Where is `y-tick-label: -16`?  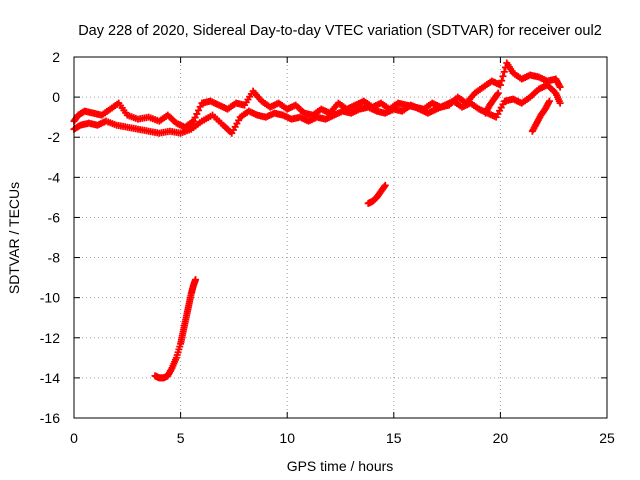
y-tick-label: -16 is located at coordinates (50, 418).